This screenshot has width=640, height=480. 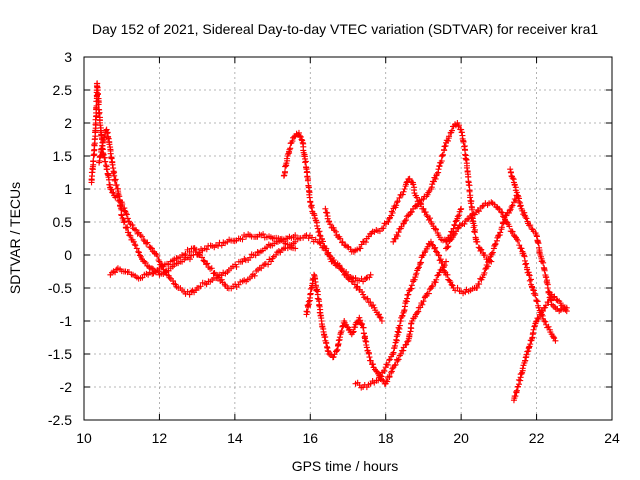 I want to click on x-tick-label: 14, so click(x=235, y=438).